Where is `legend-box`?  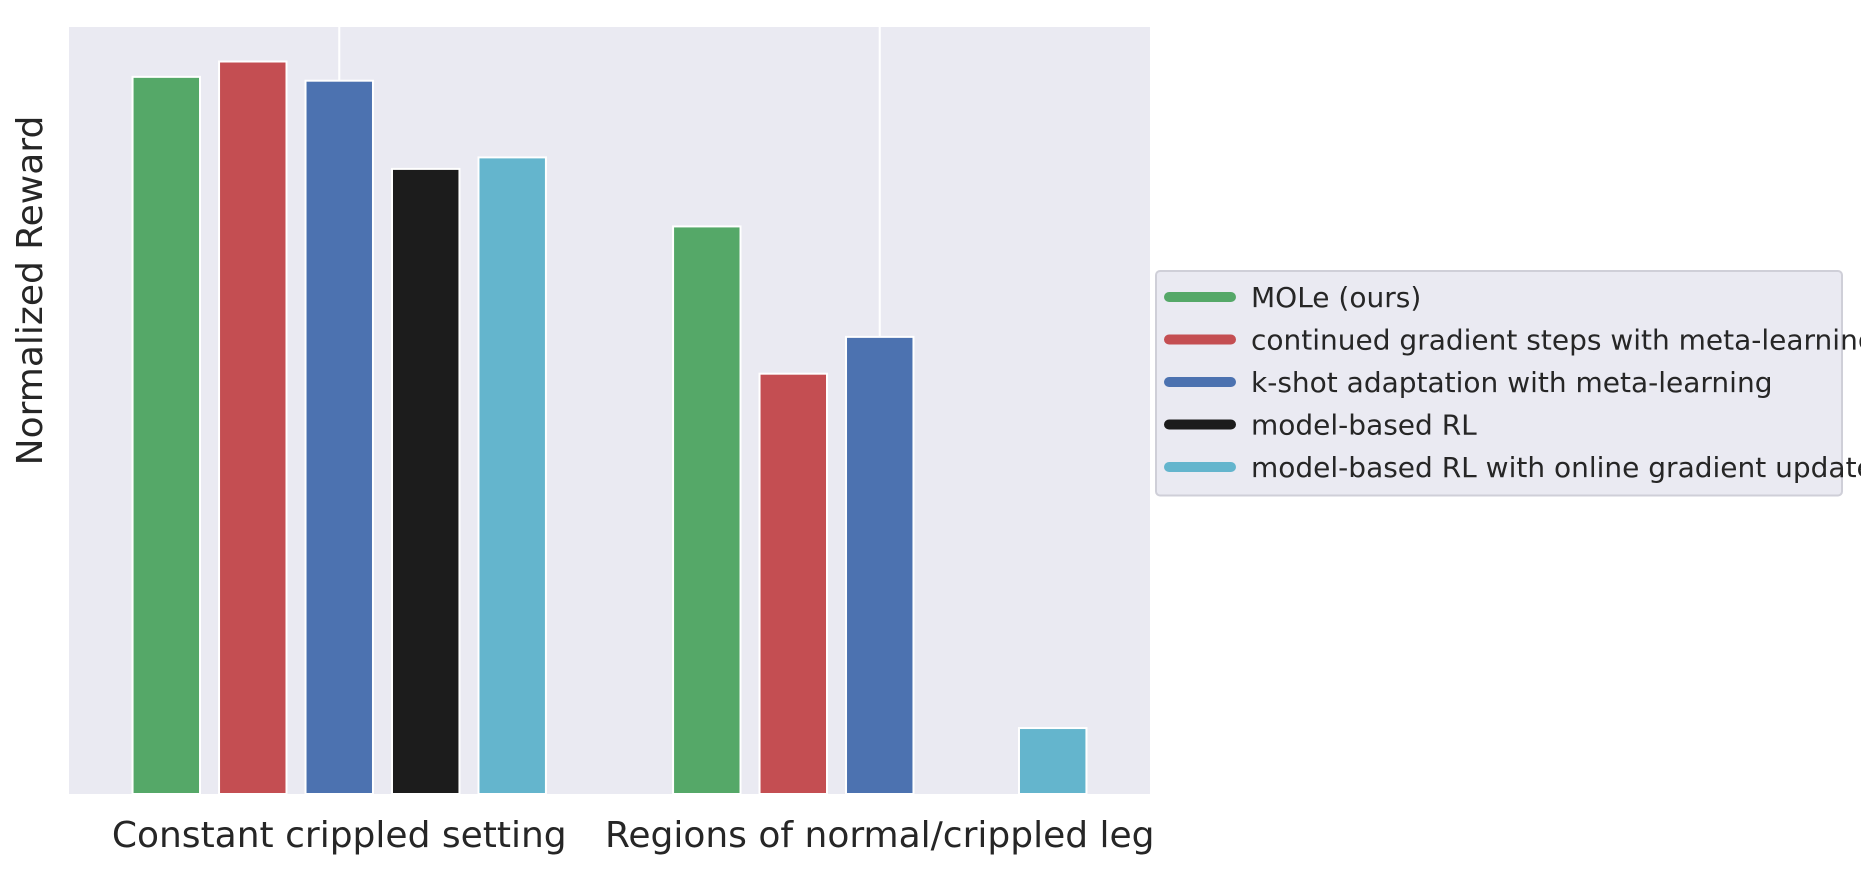 legend-box is located at coordinates (1499, 383).